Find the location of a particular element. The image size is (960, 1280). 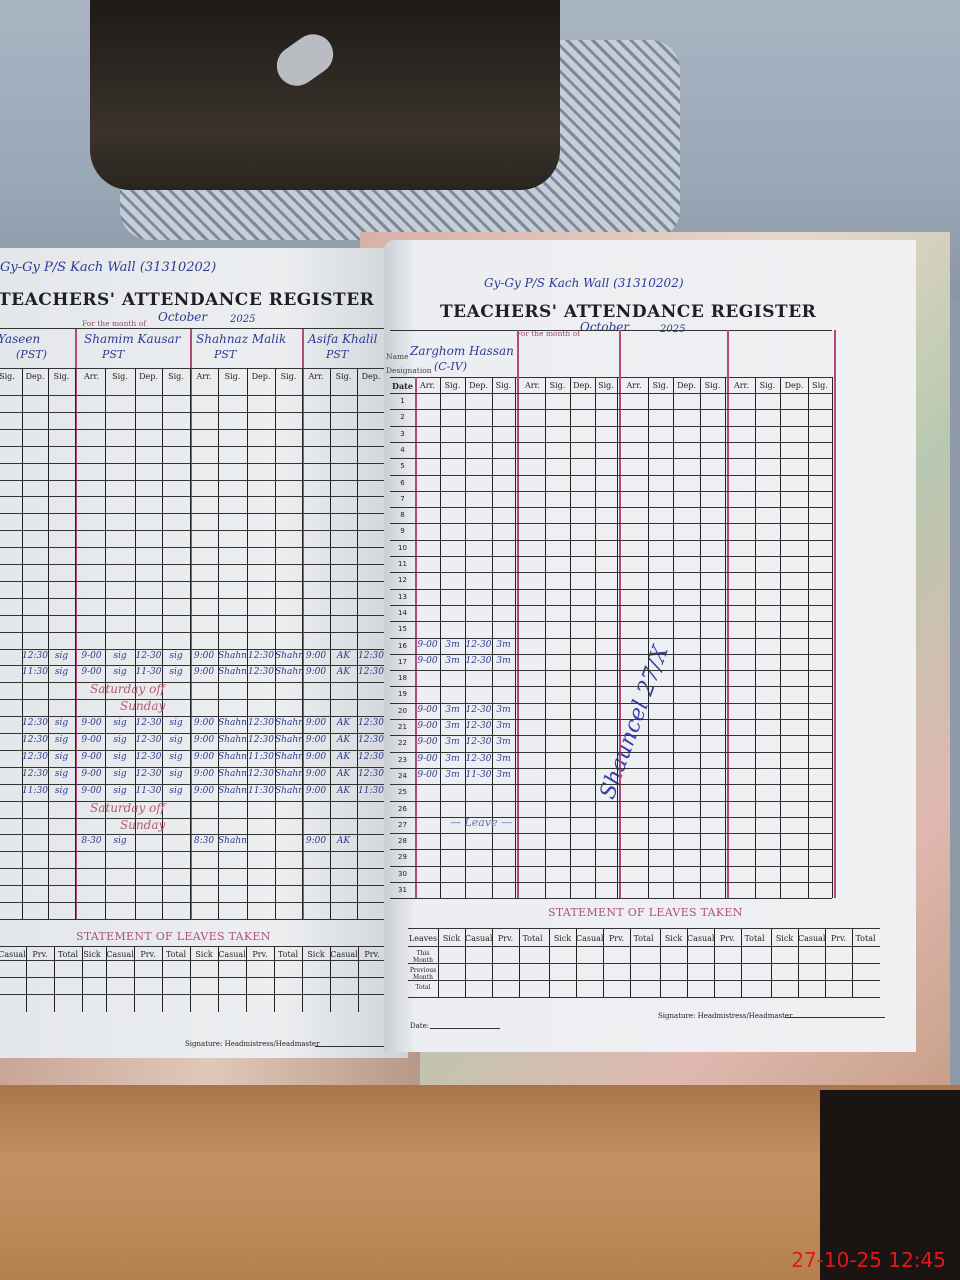

leave-row-line is located at coordinates (644, 997).